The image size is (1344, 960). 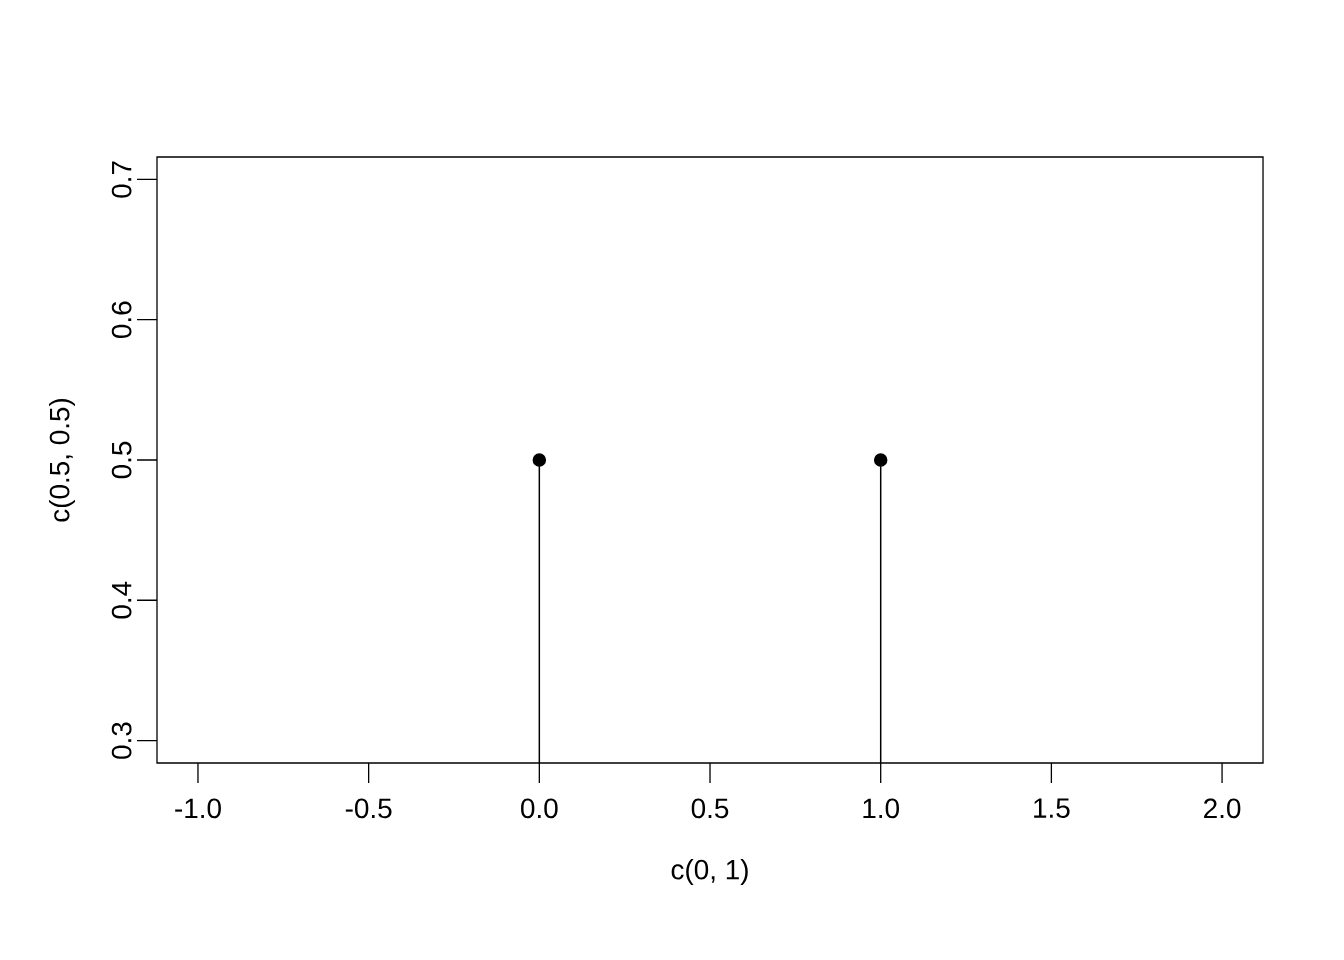 I want to click on x-tick-label: -0.5, so click(x=368, y=808).